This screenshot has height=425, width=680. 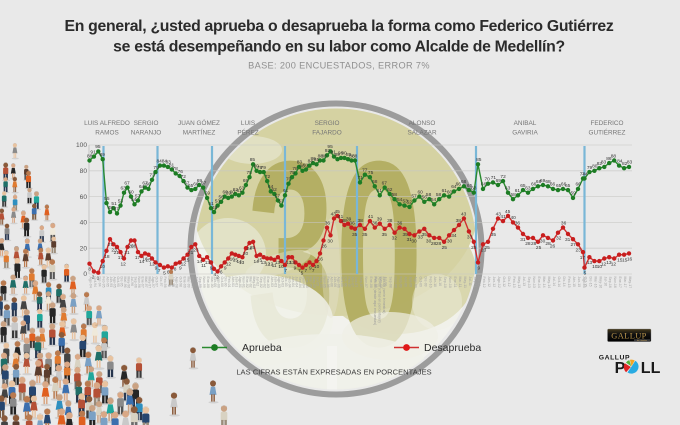 I want to click on svg-text: Desaprueba, so click(x=452, y=348).